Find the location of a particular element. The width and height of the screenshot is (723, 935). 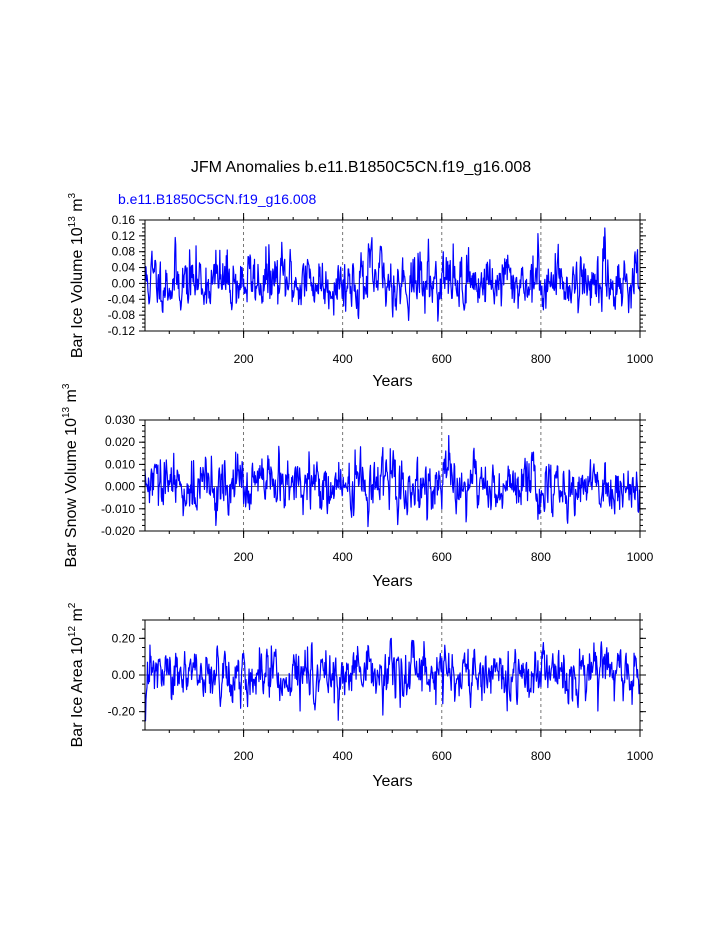

y-axis-label: Bar Snow Volume 1013 m3 is located at coordinates (70, 475).